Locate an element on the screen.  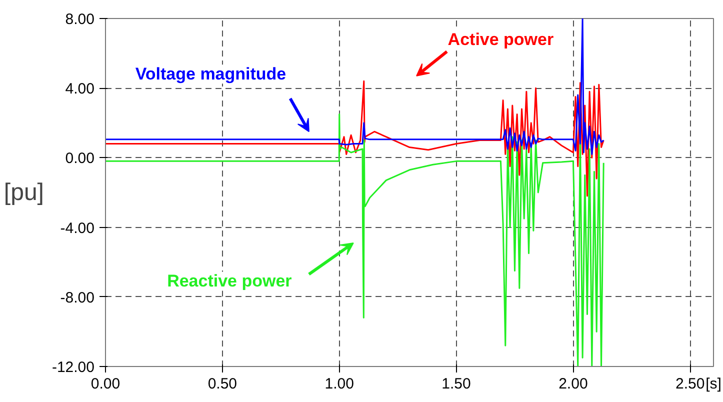
y-tick-label: 0.00 is located at coordinates (80, 159).